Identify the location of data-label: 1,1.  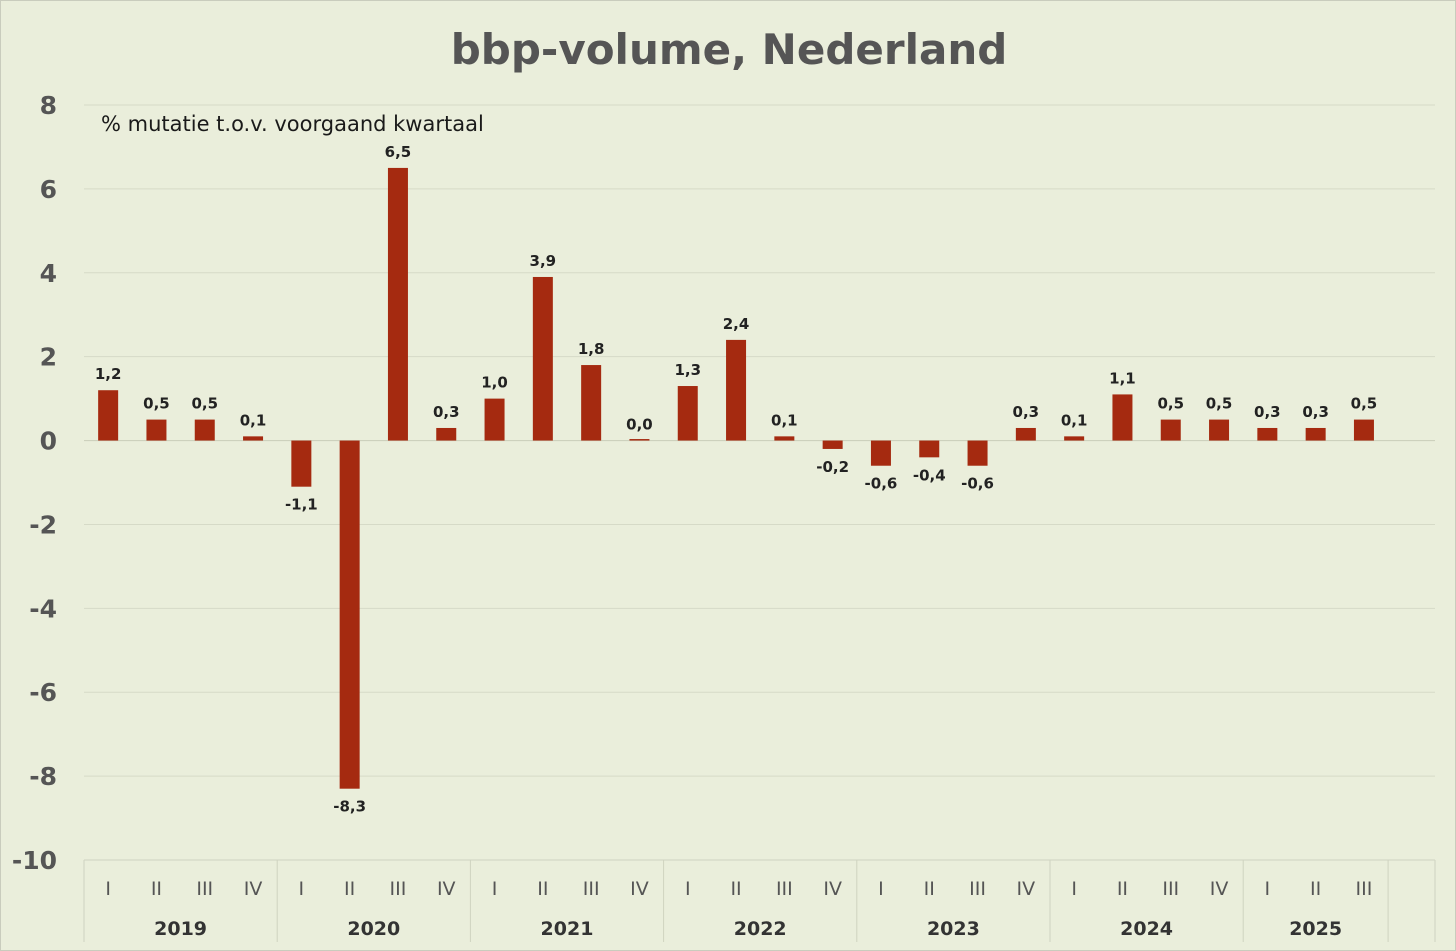
(1122, 378).